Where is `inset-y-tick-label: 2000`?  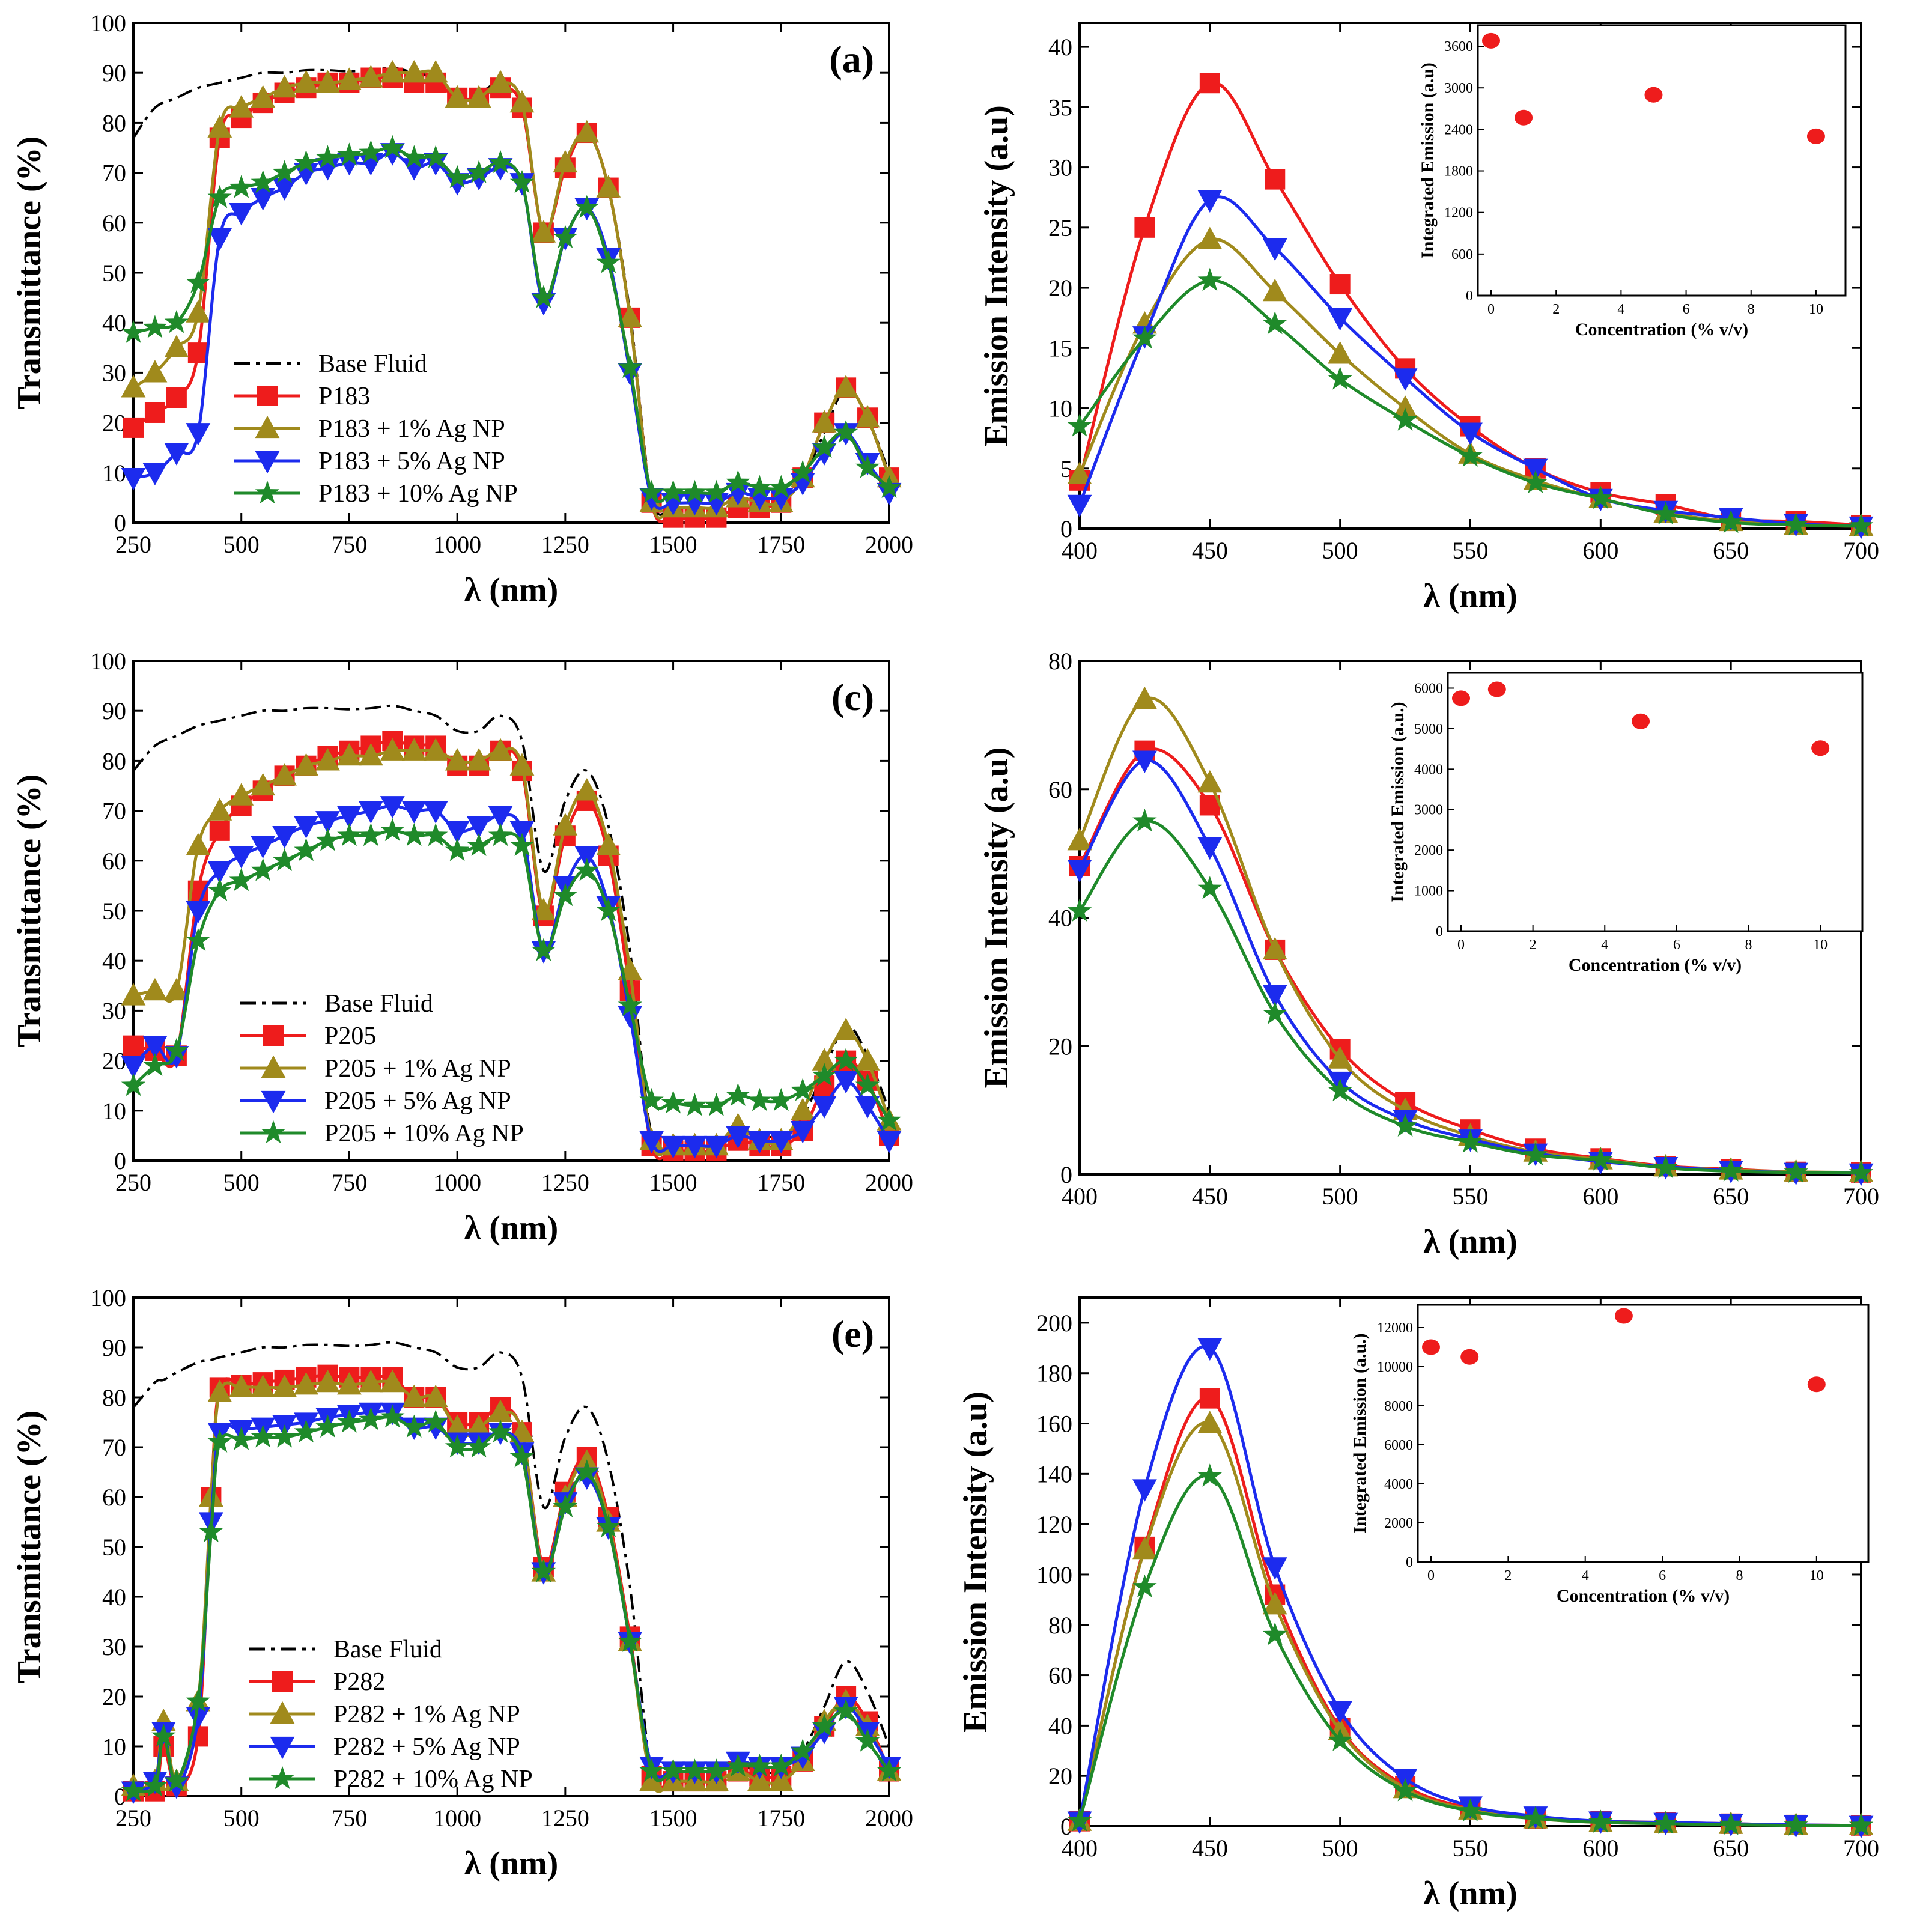 inset-y-tick-label: 2000 is located at coordinates (1428, 851).